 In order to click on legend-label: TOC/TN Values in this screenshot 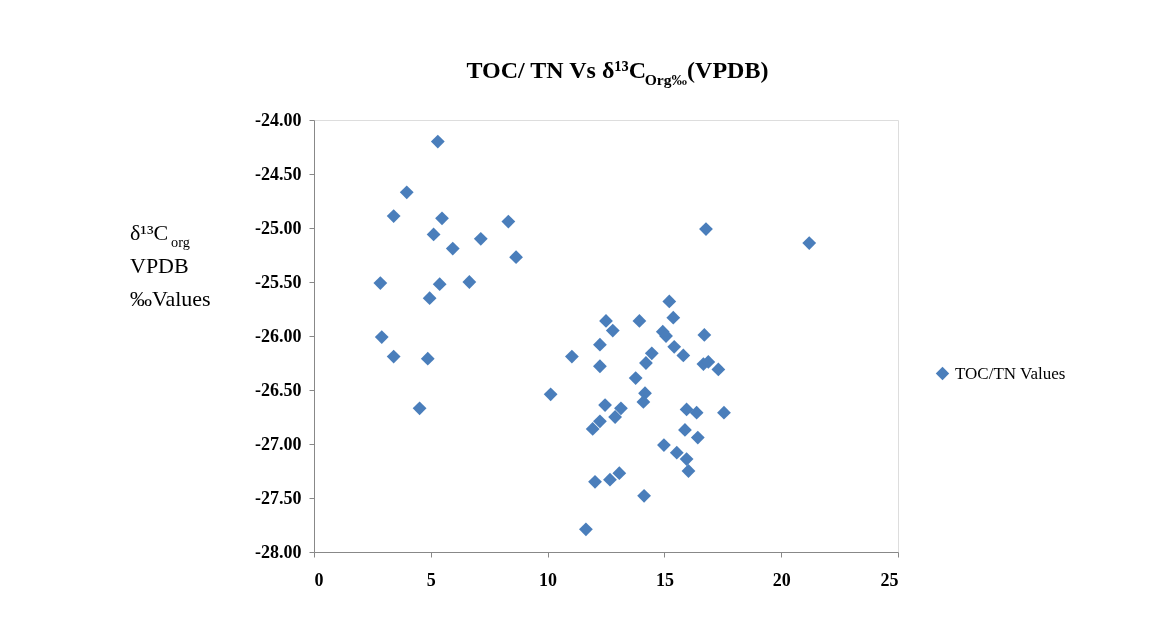, I will do `click(1010, 373)`.